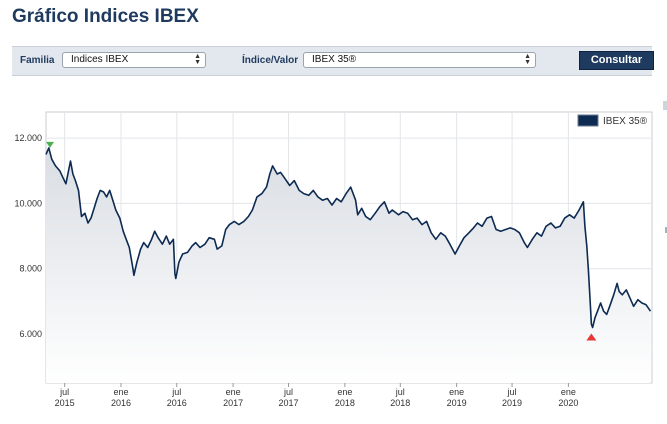 The width and height of the screenshot is (667, 424). Describe the element at coordinates (134, 60) in the screenshot. I see `familia-select: Indices IBEX ▲ ▼` at that location.